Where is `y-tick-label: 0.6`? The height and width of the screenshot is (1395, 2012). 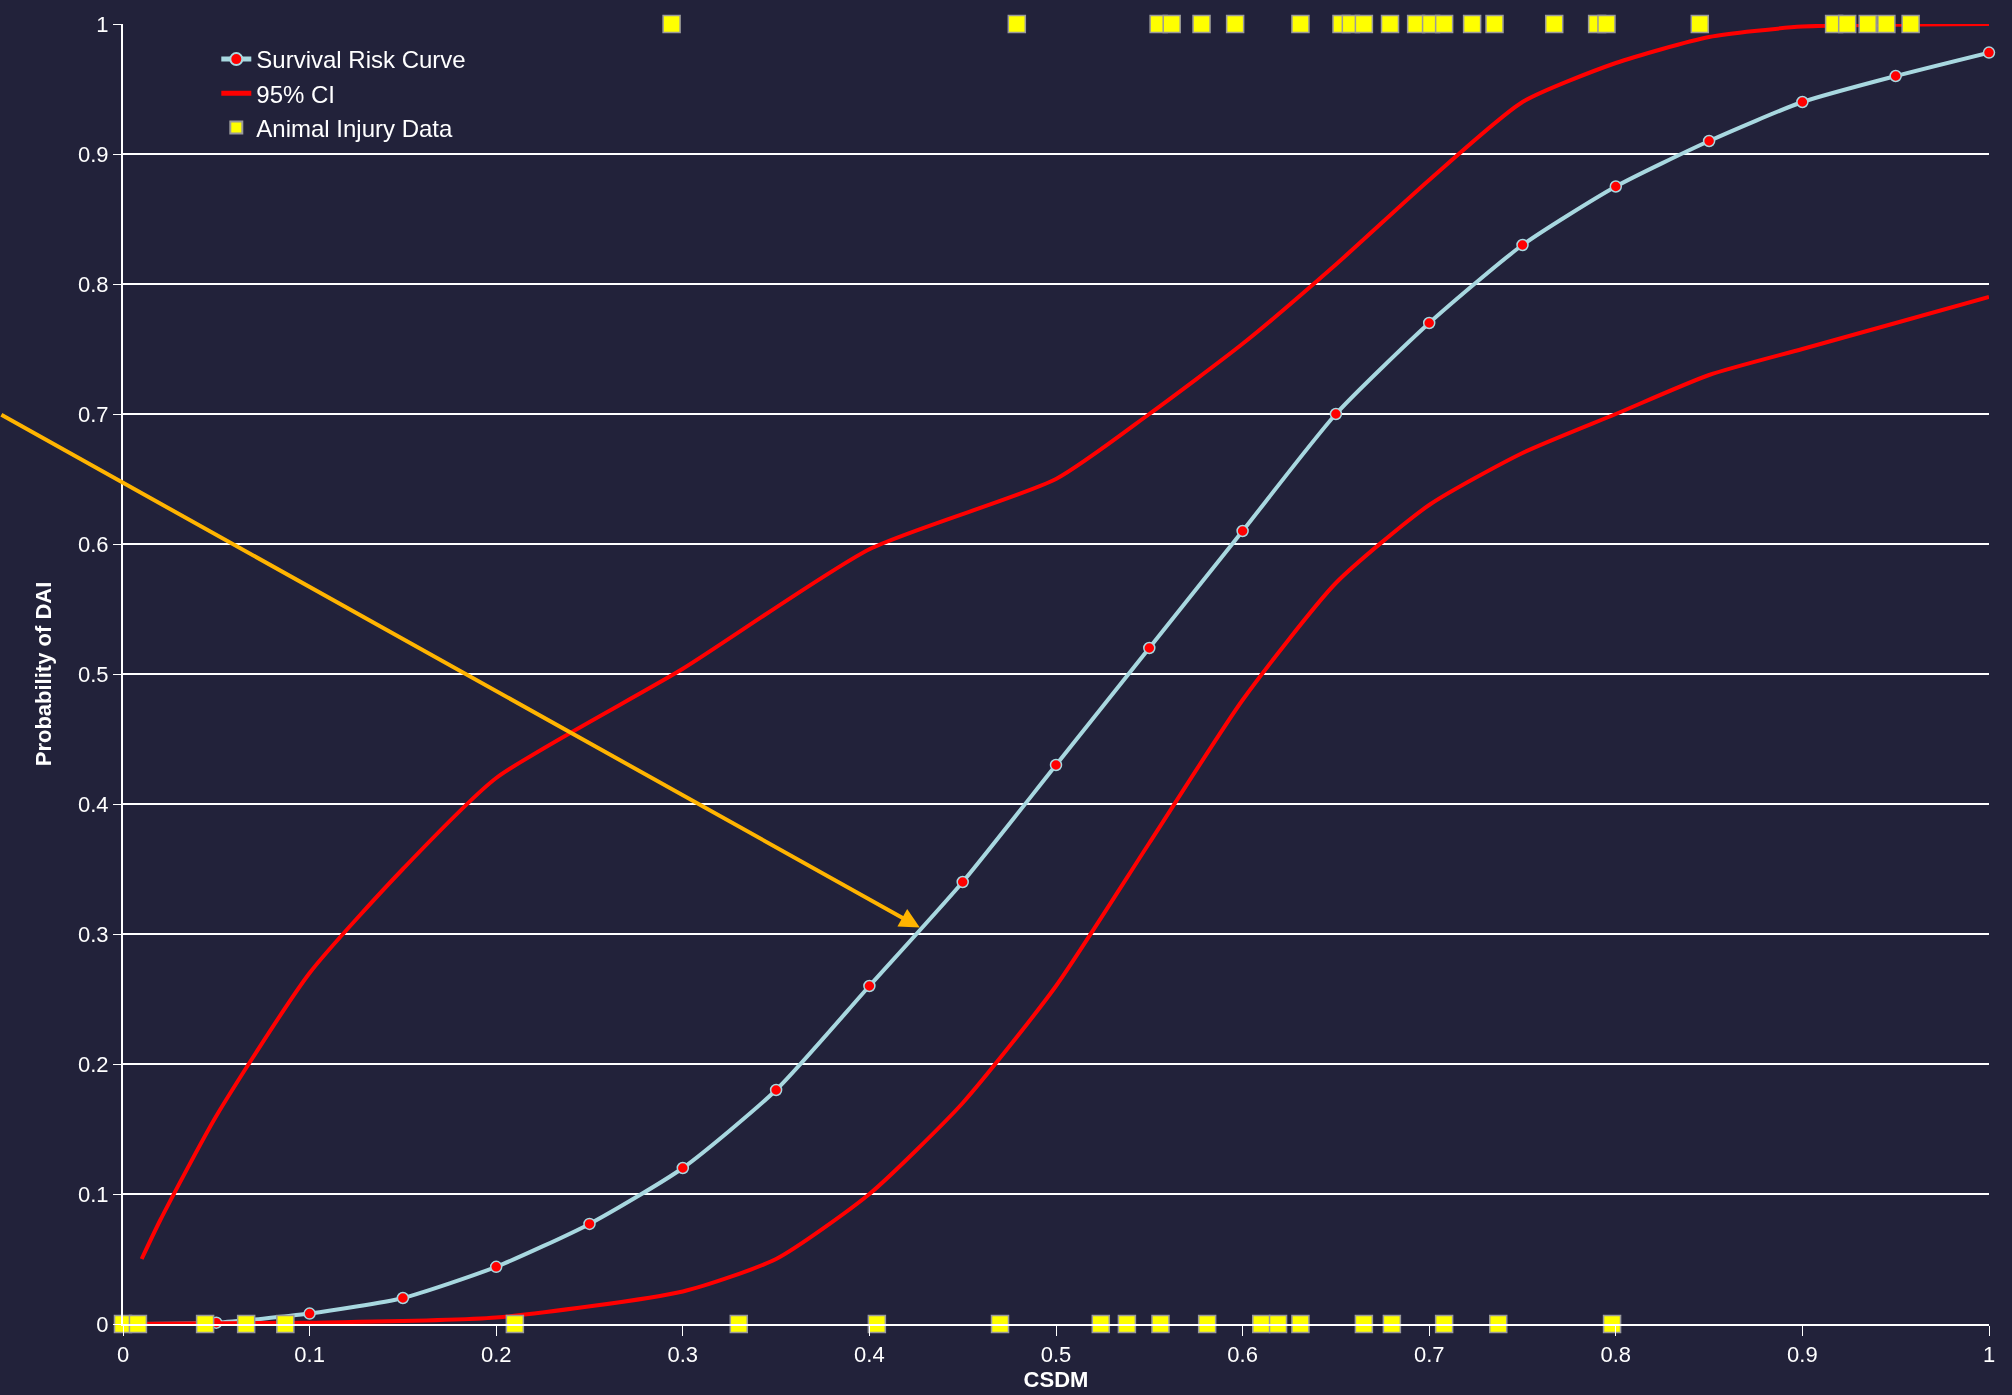
y-tick-label: 0.6 is located at coordinates (93, 544).